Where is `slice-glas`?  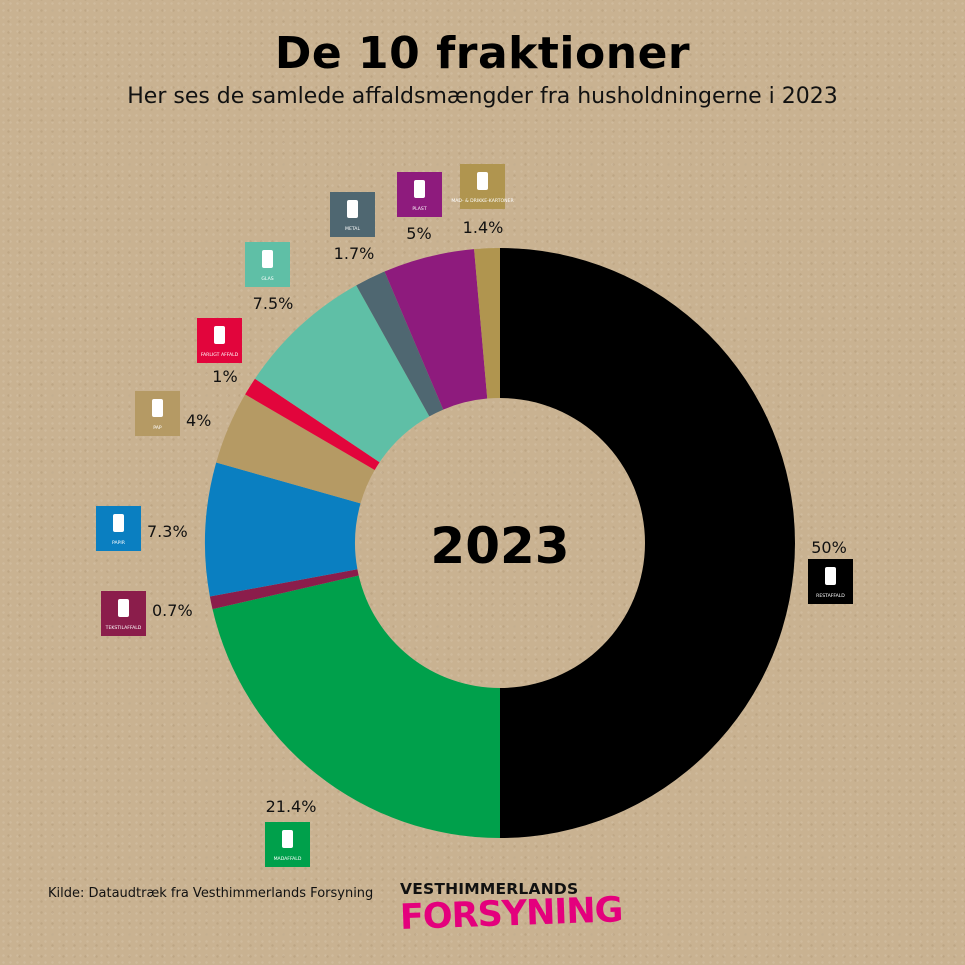 slice-glas is located at coordinates (342, 374).